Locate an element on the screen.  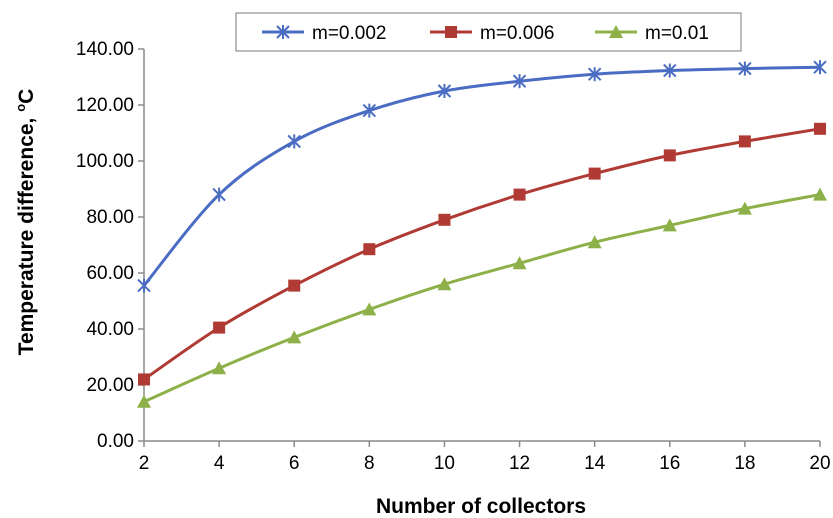
legend: m=0.002 m=0.006 m=0.01 is located at coordinates (488, 32).